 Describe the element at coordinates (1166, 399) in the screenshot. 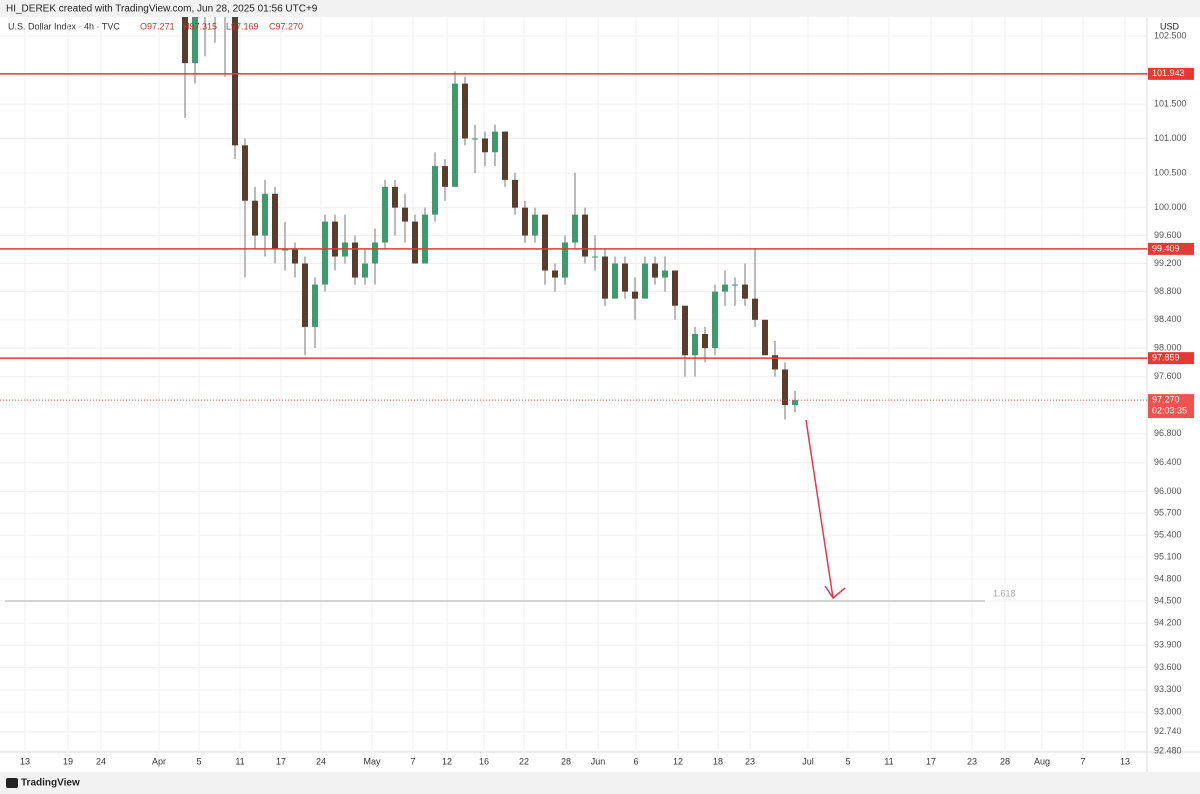

I see `last-price-label: 97.270` at that location.